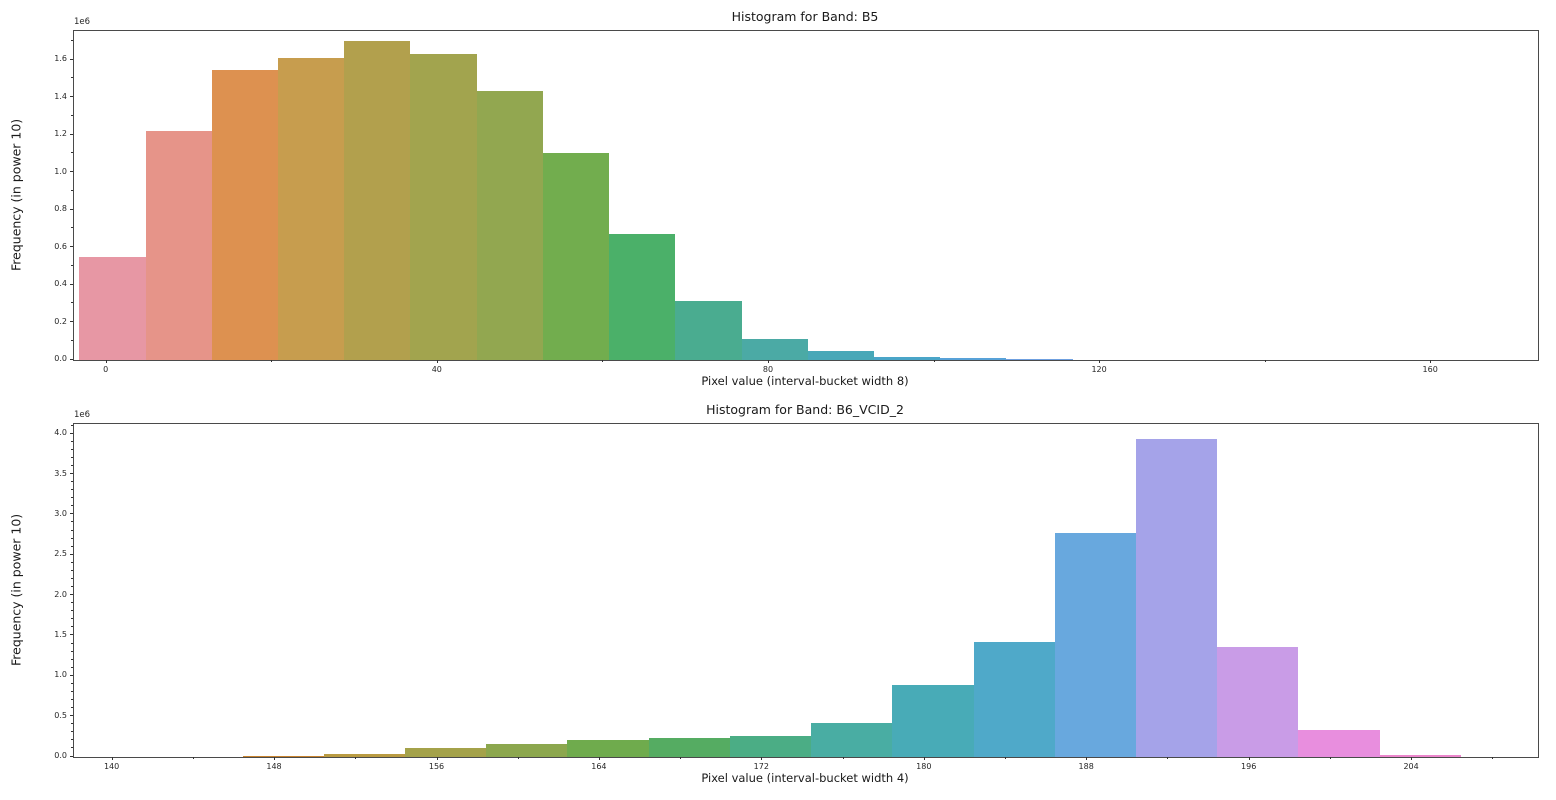 This screenshot has height=800, width=1556. What do you see at coordinates (60, 96) in the screenshot?
I see `y-tick-label: 1.4` at bounding box center [60, 96].